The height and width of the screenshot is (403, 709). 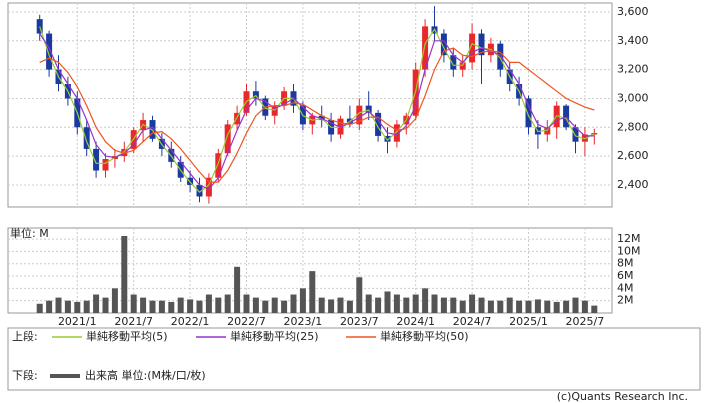 I want to click on x-tick-label: 2023/1, so click(x=303, y=321).